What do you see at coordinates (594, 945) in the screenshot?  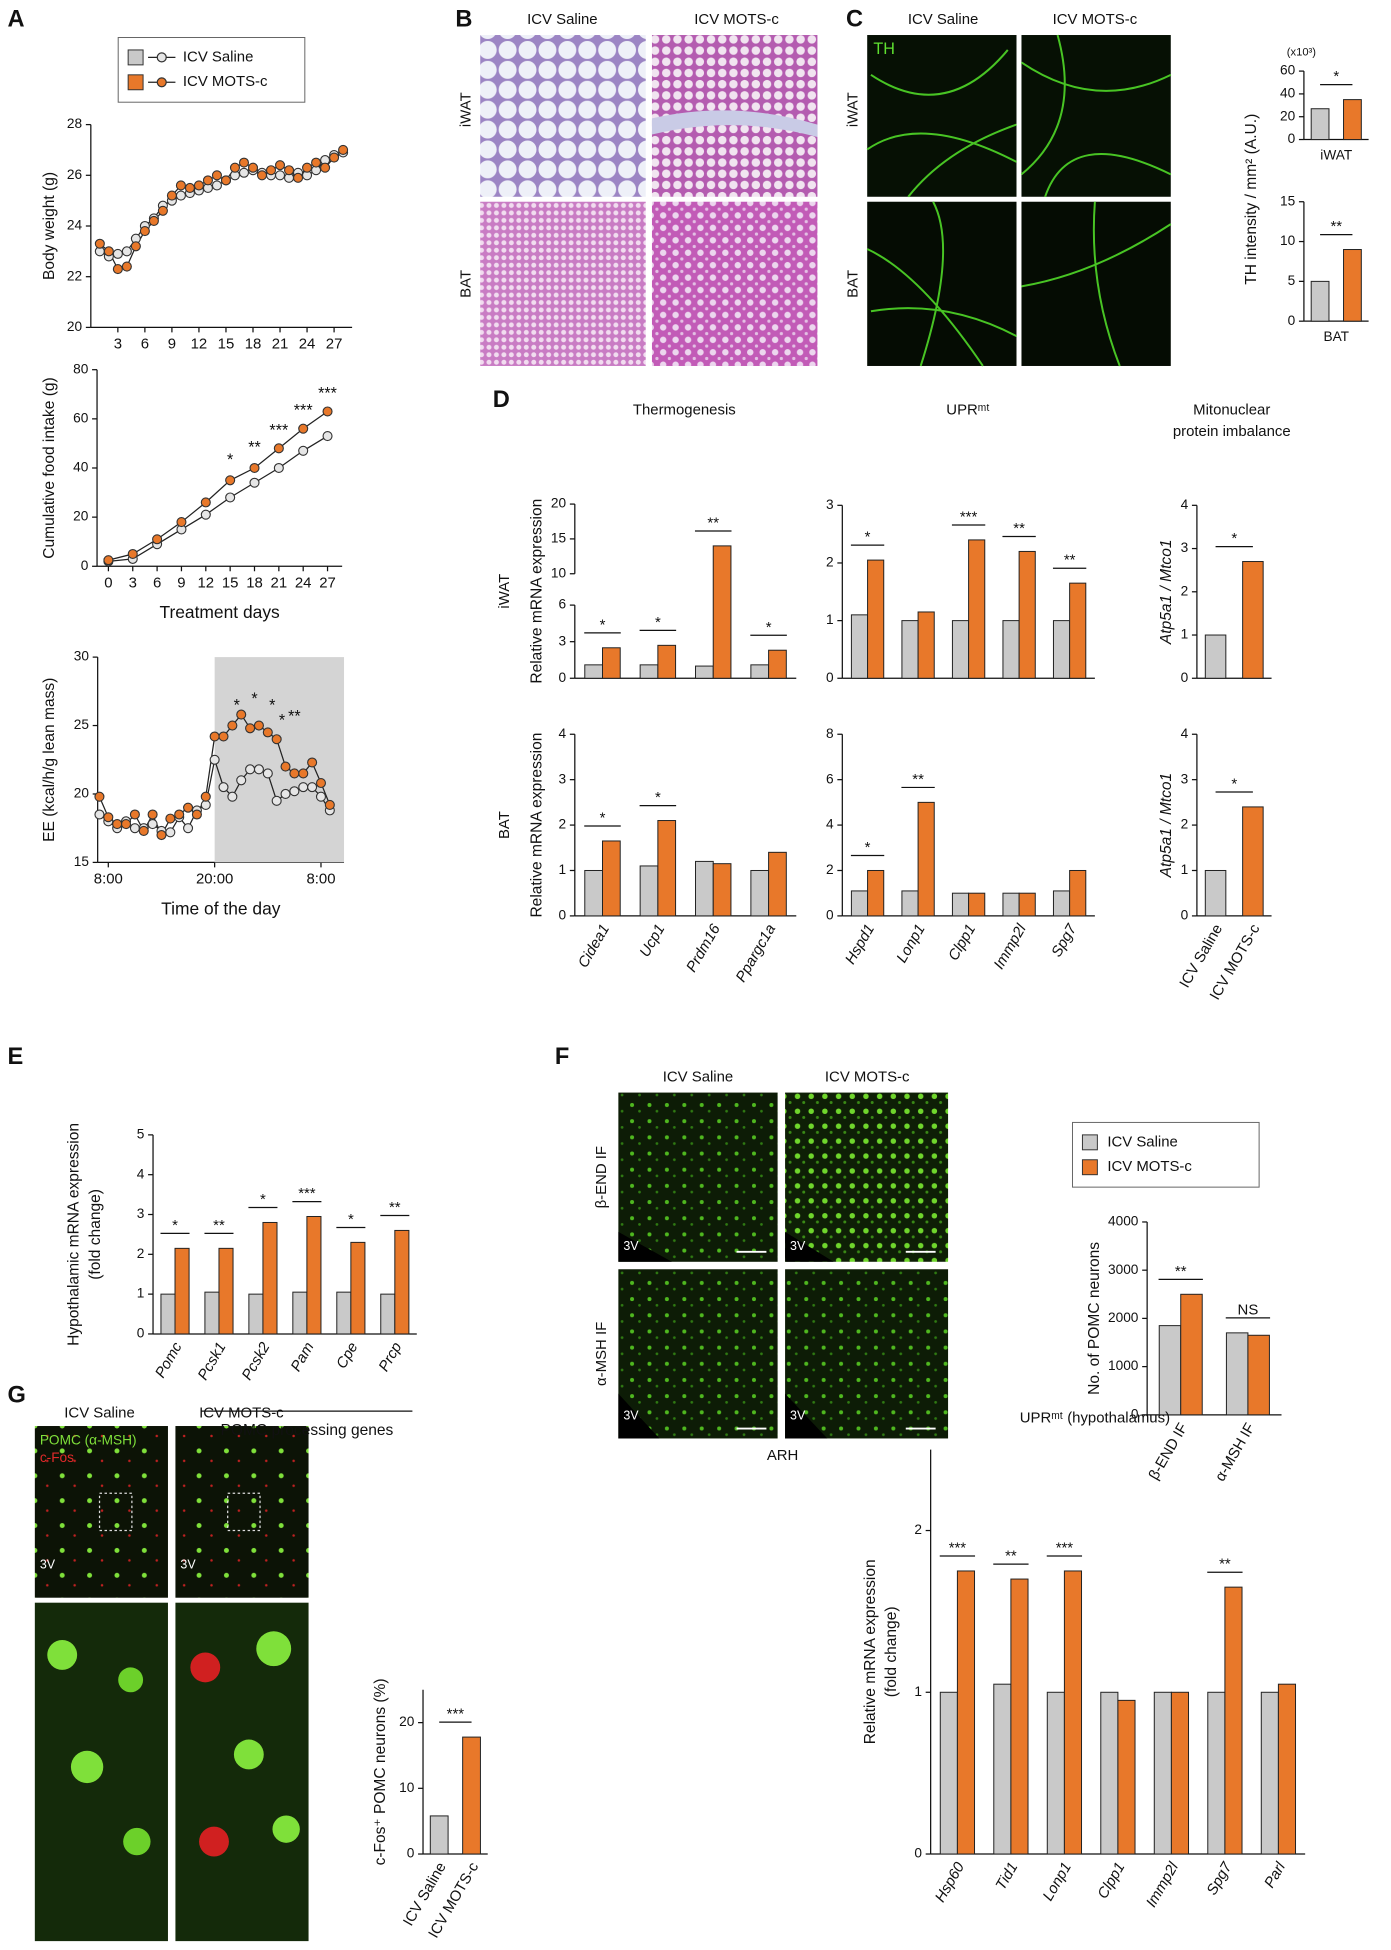 I see `x-tick-label: Cidea1` at bounding box center [594, 945].